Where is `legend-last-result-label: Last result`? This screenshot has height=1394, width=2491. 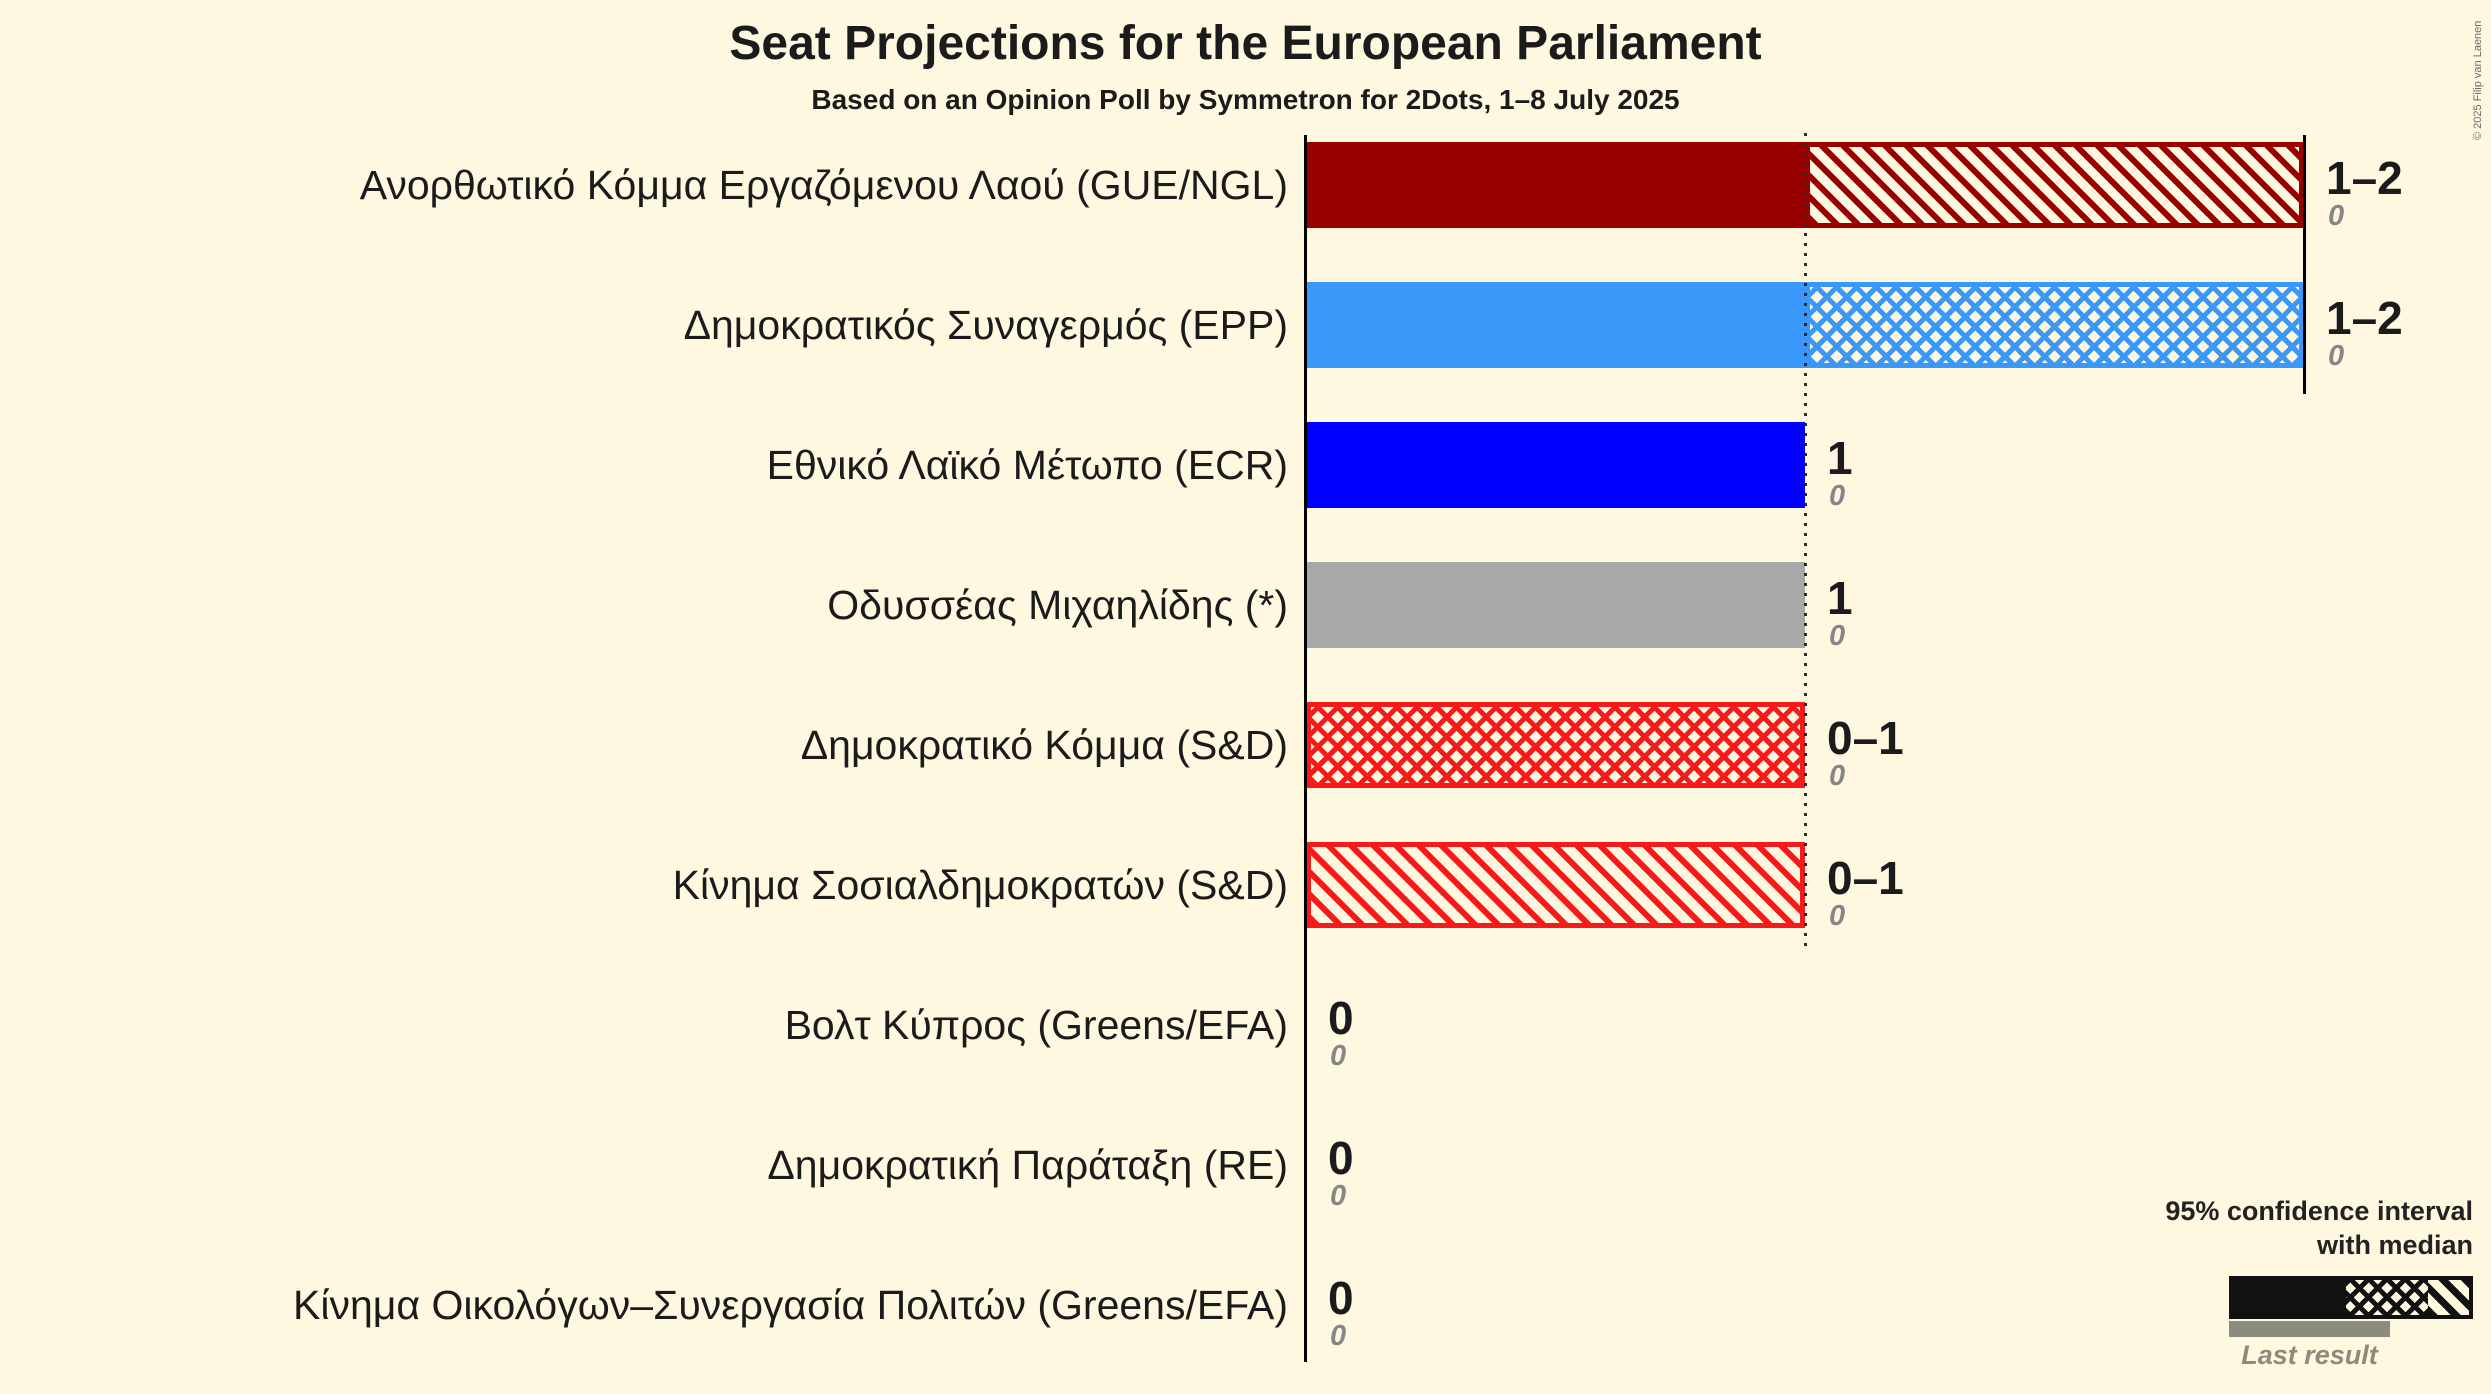 legend-last-result-label: Last result is located at coordinates (2309, 1355).